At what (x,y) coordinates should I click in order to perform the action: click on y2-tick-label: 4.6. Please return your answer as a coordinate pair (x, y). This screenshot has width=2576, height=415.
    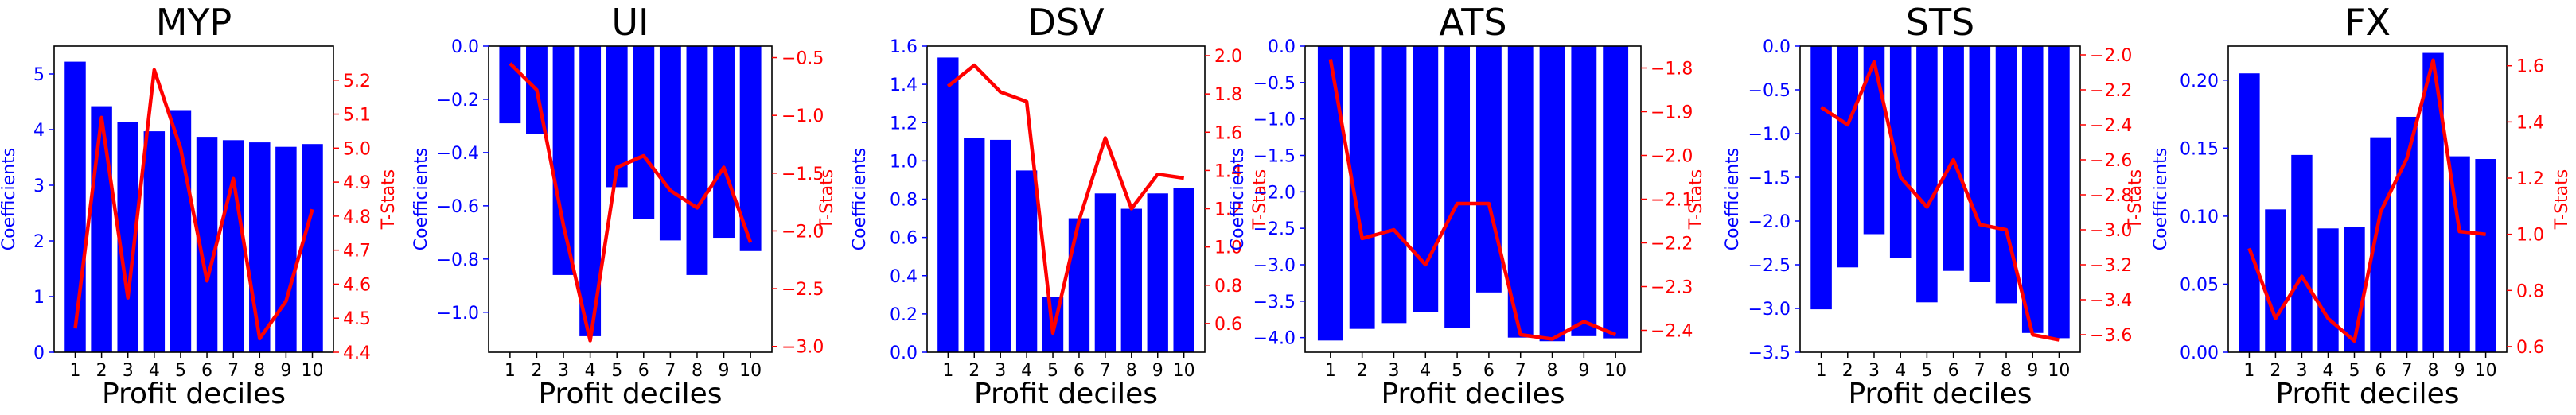
    Looking at the image, I should click on (357, 285).